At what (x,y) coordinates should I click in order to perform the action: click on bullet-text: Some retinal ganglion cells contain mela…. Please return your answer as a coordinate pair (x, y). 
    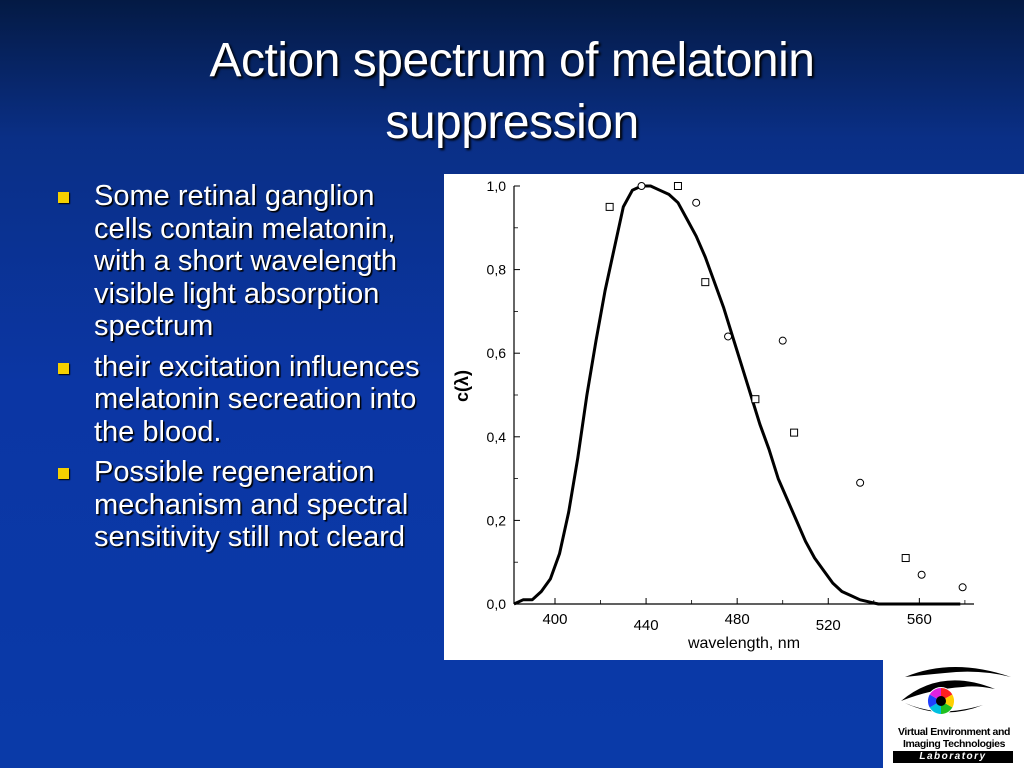
    Looking at the image, I should click on (246, 261).